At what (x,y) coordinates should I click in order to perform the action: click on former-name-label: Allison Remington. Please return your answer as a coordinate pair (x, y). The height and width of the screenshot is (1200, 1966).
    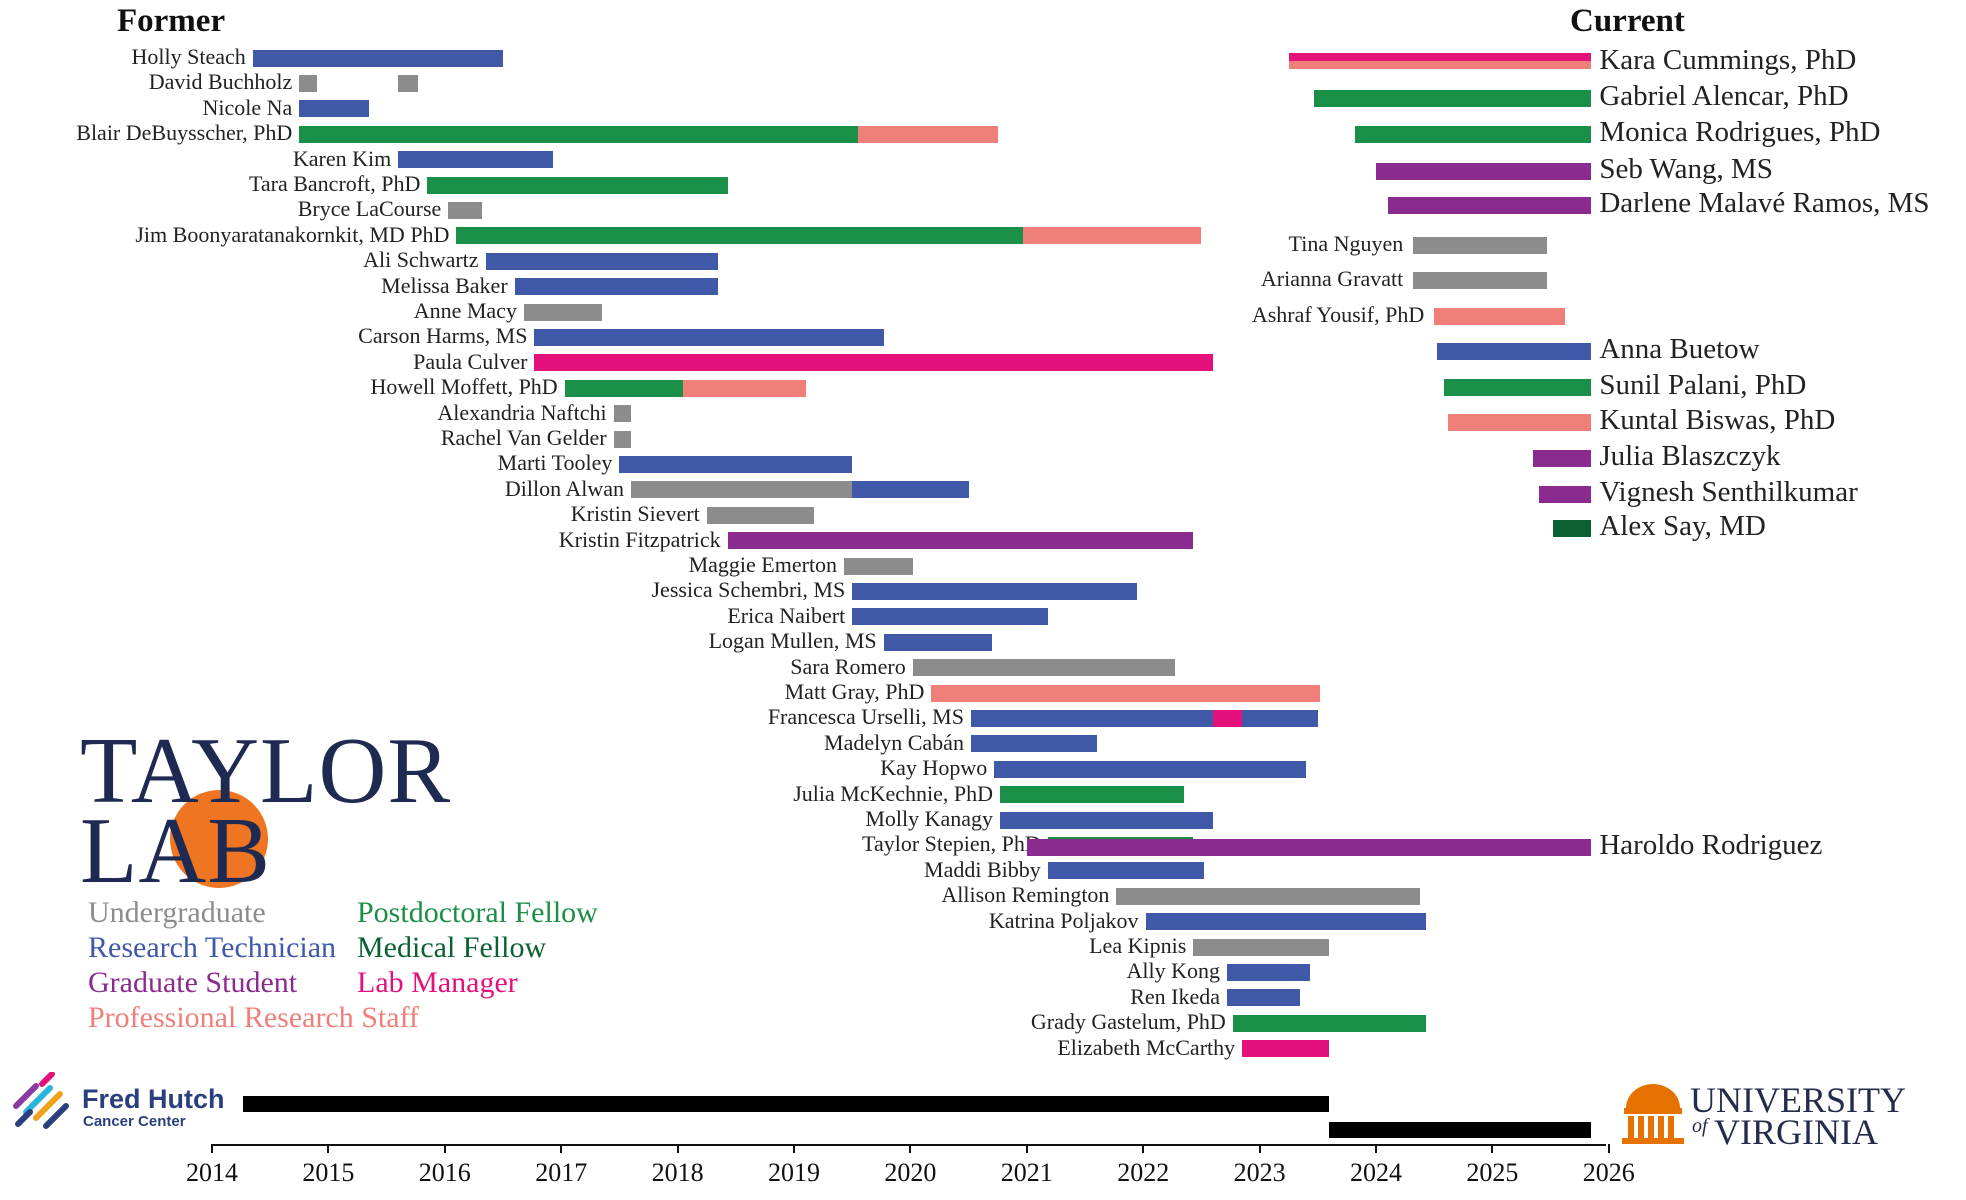
    Looking at the image, I should click on (1025, 895).